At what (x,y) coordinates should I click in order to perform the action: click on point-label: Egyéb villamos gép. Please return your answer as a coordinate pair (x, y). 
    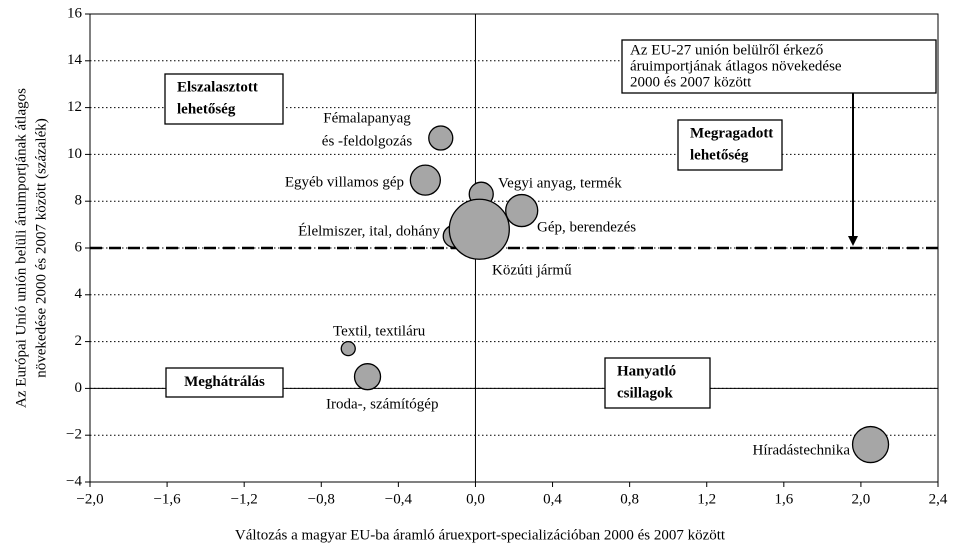
    Looking at the image, I should click on (344, 182).